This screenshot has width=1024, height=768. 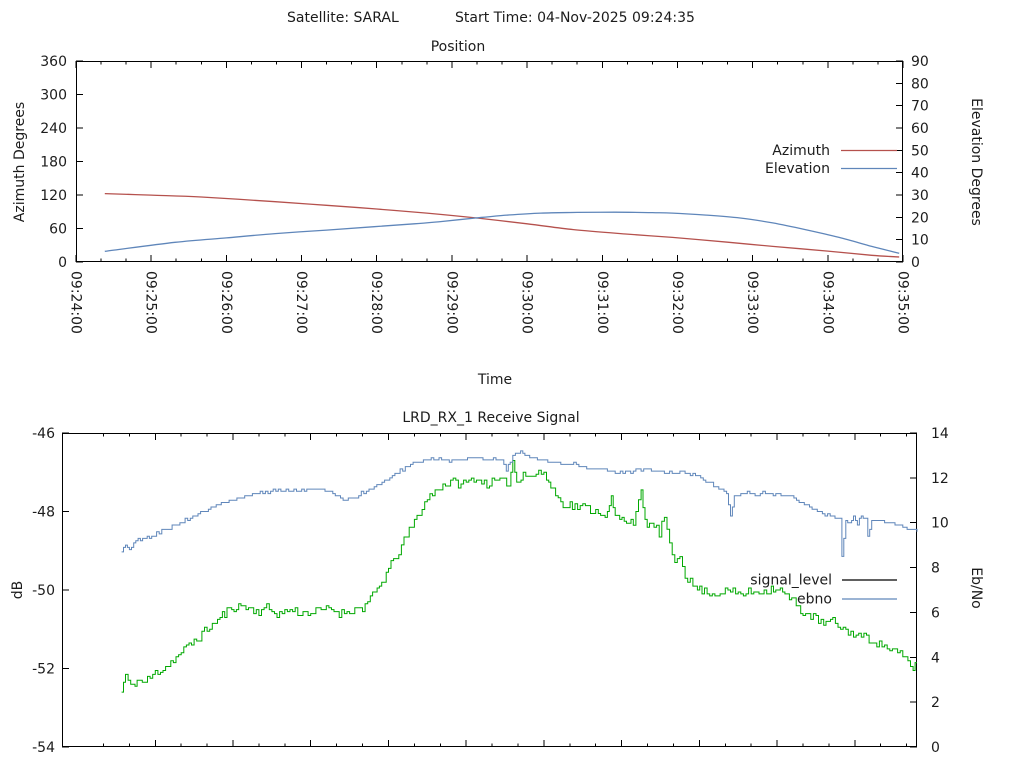 What do you see at coordinates (920, 107) in the screenshot?
I see `elevation-tick-label: 70` at bounding box center [920, 107].